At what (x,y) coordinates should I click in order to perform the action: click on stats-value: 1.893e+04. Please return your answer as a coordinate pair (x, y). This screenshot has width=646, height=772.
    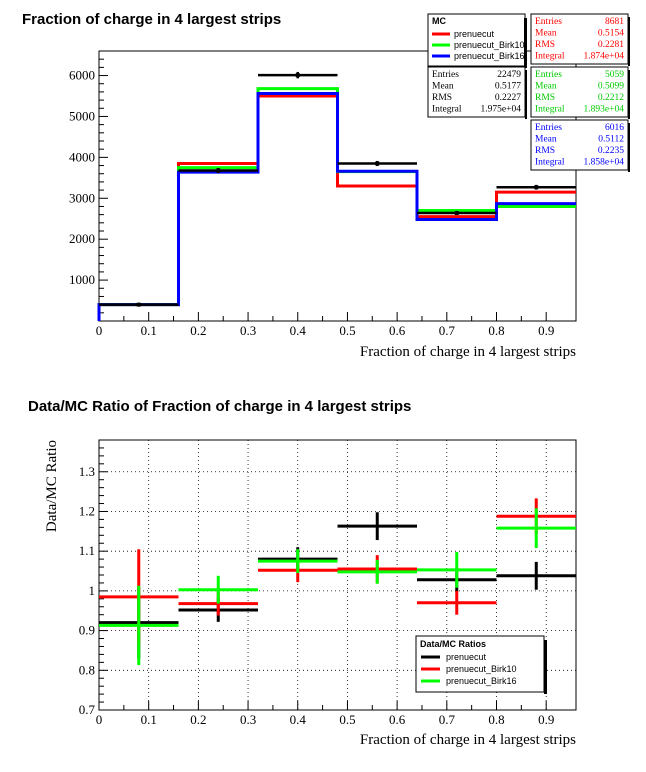
    Looking at the image, I should click on (604, 110).